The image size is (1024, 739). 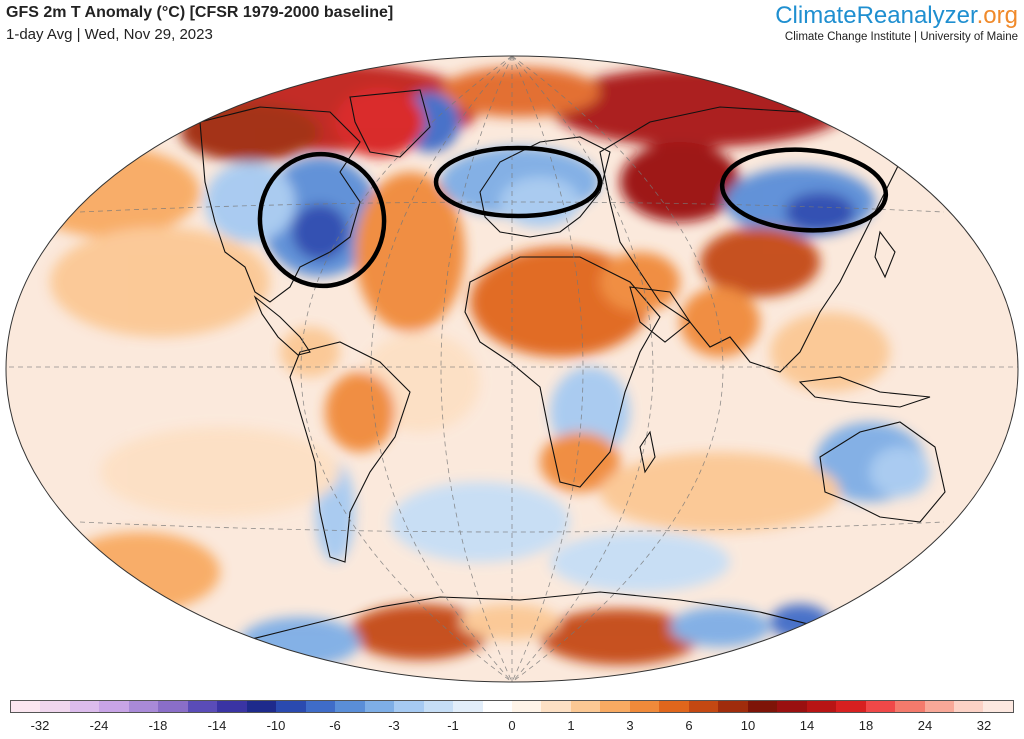 I want to click on africa-outline, so click(x=562, y=372).